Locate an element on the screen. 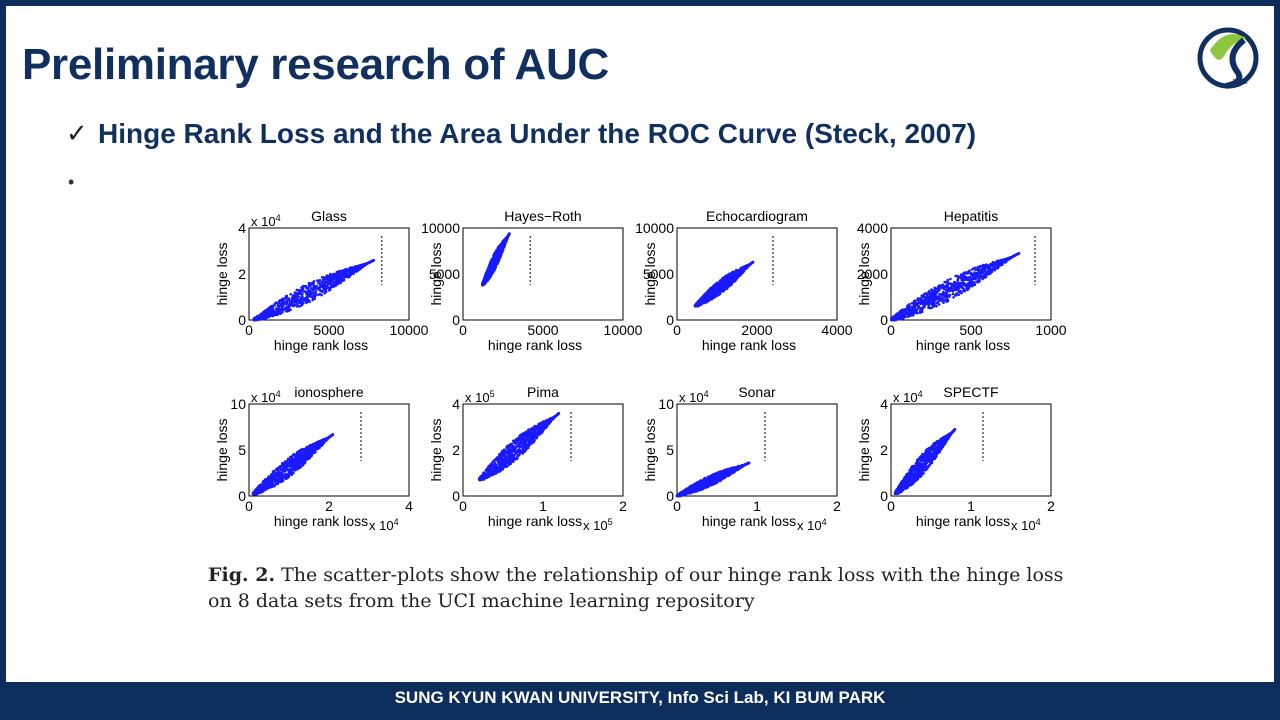 This screenshot has width=1280, height=720. x-tick-label: 2000 is located at coordinates (756, 330).